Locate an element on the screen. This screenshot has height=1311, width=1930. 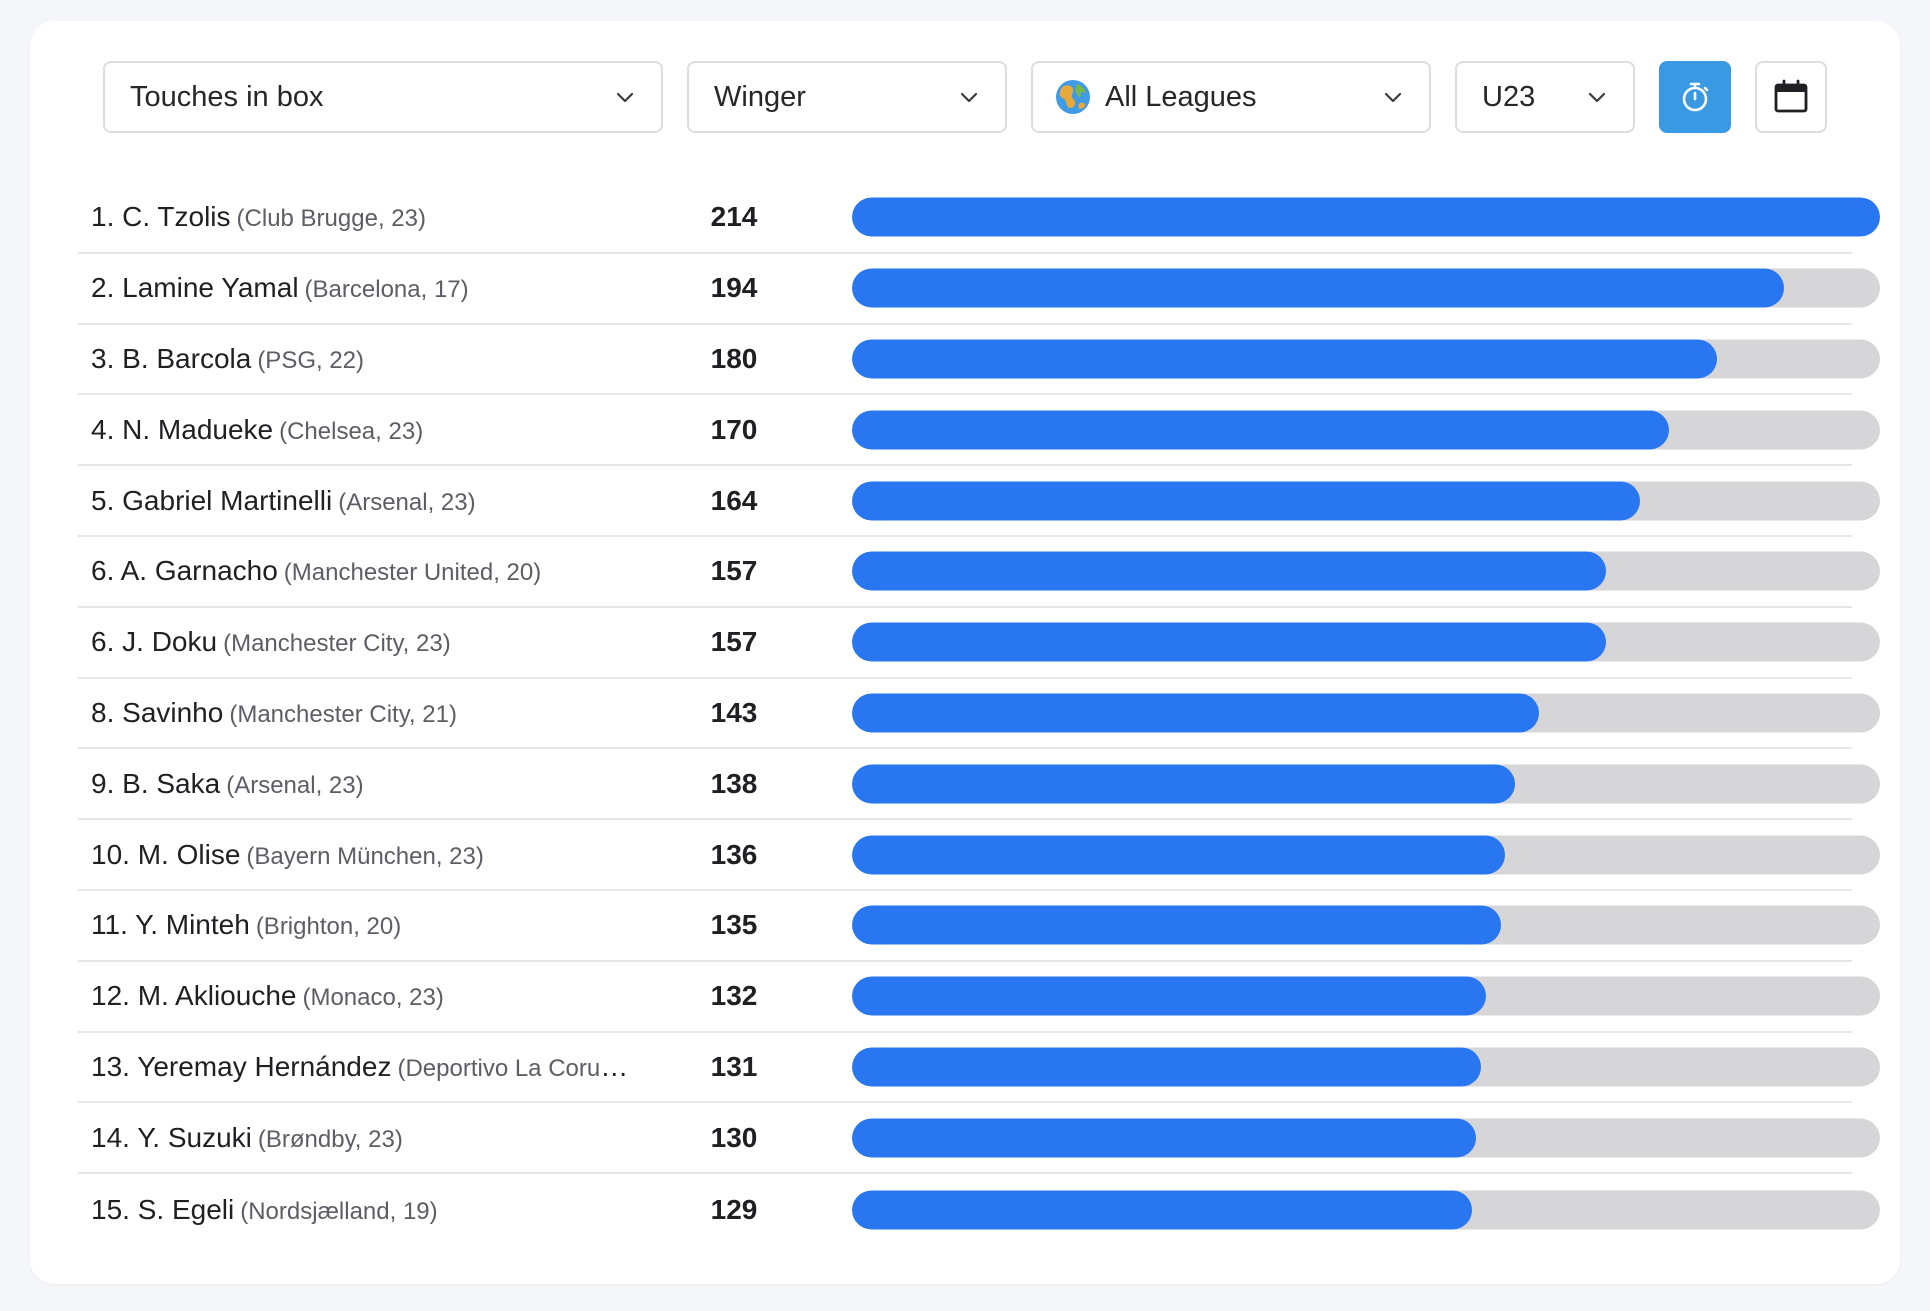
player-name-text: C. Tzolis is located at coordinates (176, 217).